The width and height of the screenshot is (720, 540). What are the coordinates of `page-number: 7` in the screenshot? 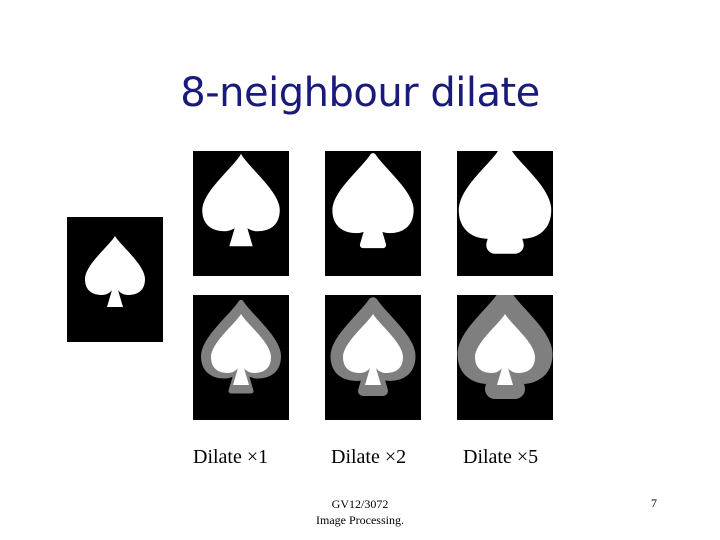 It's located at (654, 503).